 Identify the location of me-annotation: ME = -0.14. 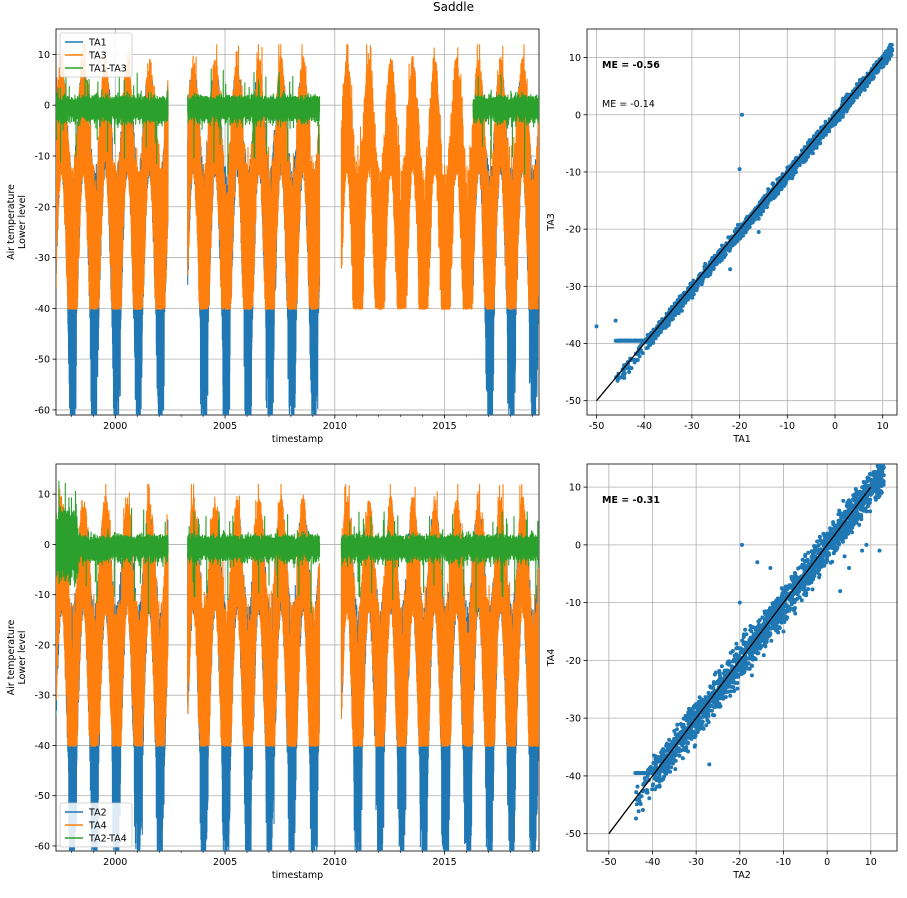
(628, 104).